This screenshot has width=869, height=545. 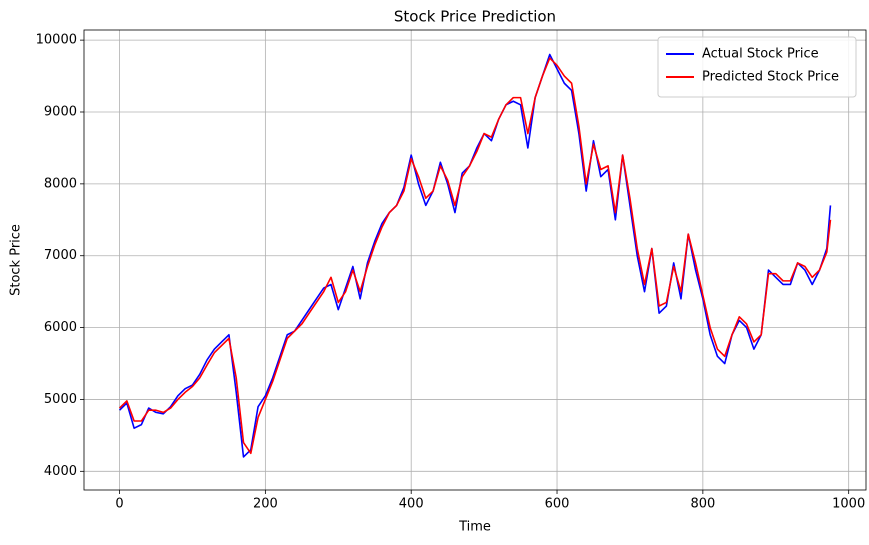 What do you see at coordinates (60, 399) in the screenshot?
I see `y-tick-label: 5000` at bounding box center [60, 399].